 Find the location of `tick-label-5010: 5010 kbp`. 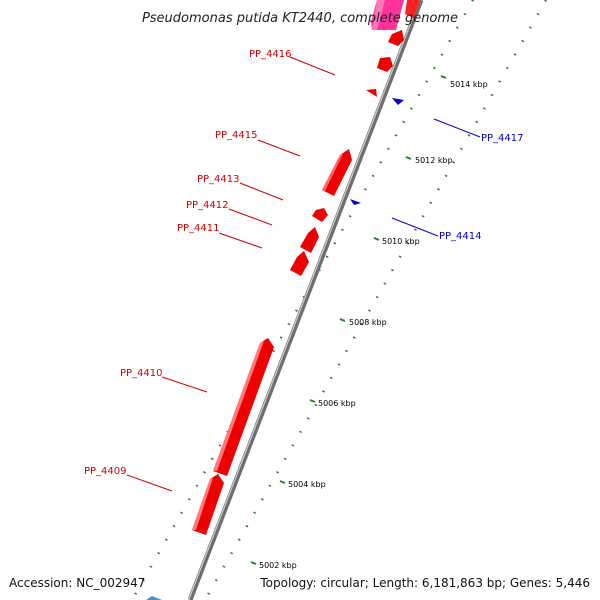

tick-label-5010: 5010 kbp is located at coordinates (401, 241).